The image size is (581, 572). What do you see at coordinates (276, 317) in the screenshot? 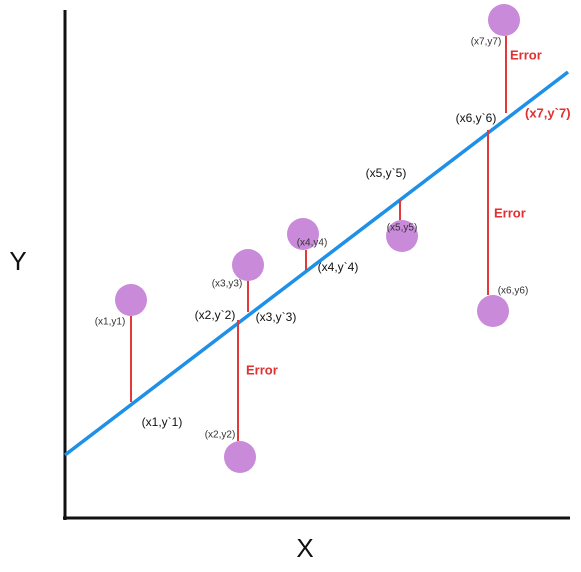
I see `predicted-label: (x3,y`3)` at bounding box center [276, 317].